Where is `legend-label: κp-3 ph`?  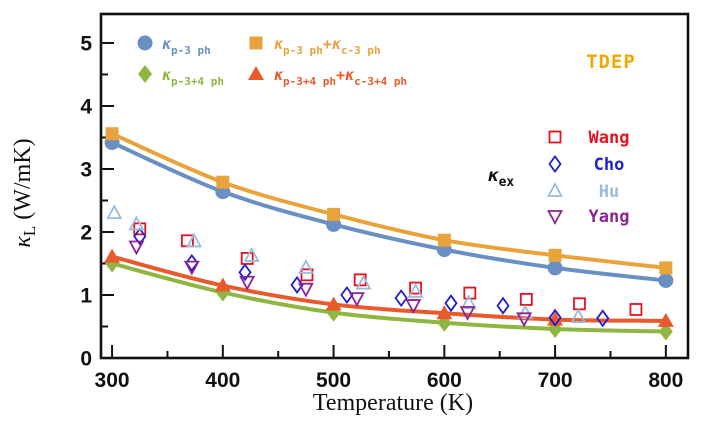 legend-label: κp-3 ph is located at coordinates (186, 46).